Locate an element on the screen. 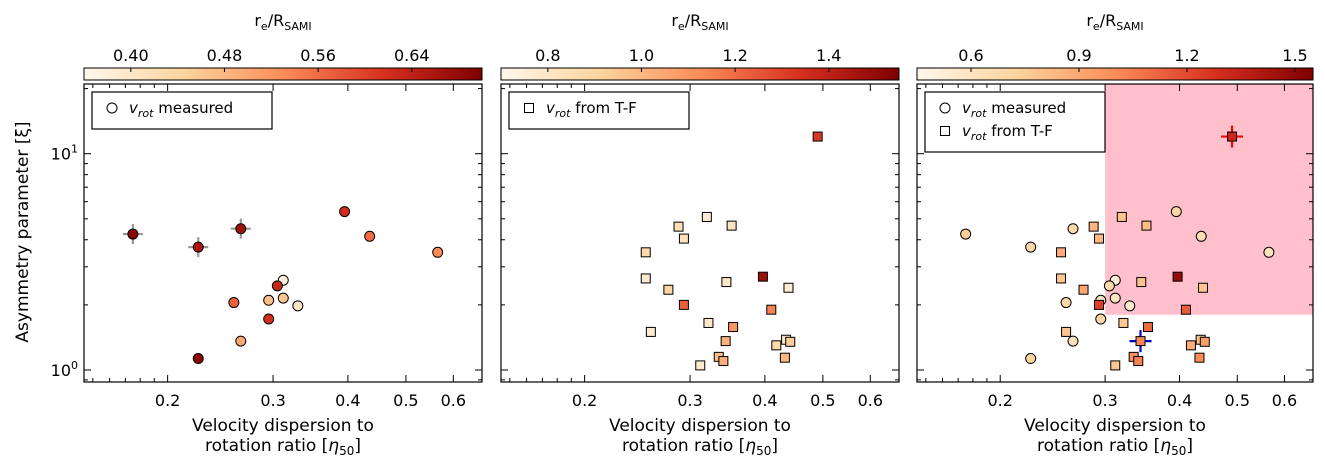 This screenshot has height=462, width=1325. colorbar: 0.40 0.48 0.56 0.64 re/RSAMI is located at coordinates (283, 46).